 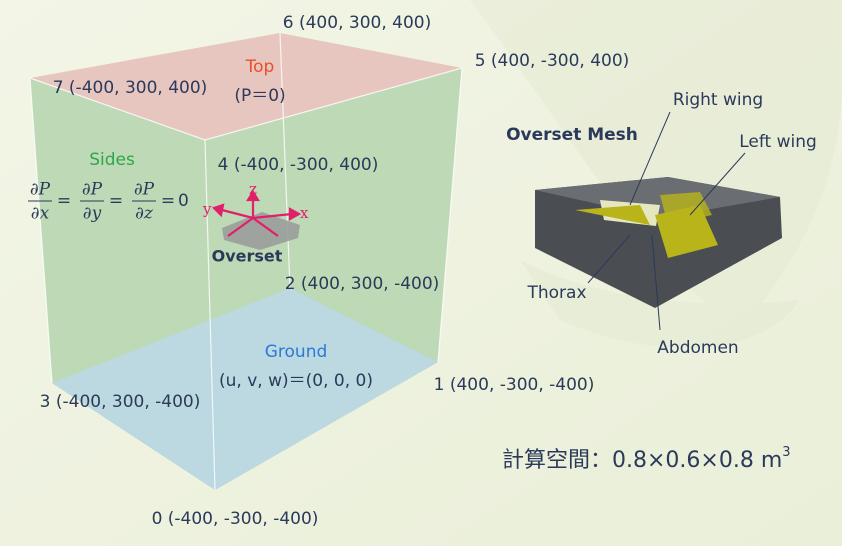 What do you see at coordinates (778, 142) in the screenshot?
I see `mesh-label: Left wing` at bounding box center [778, 142].